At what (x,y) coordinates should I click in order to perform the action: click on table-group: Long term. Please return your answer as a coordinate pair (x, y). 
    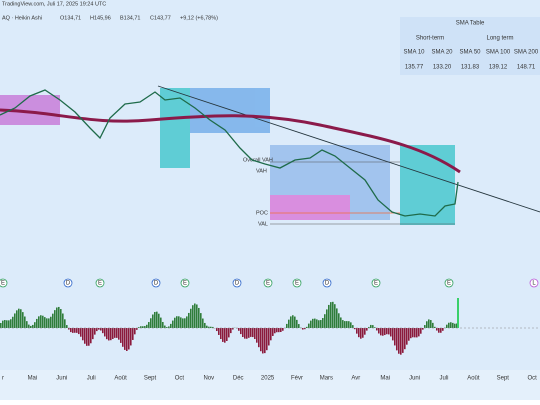
    Looking at the image, I should click on (499, 39).